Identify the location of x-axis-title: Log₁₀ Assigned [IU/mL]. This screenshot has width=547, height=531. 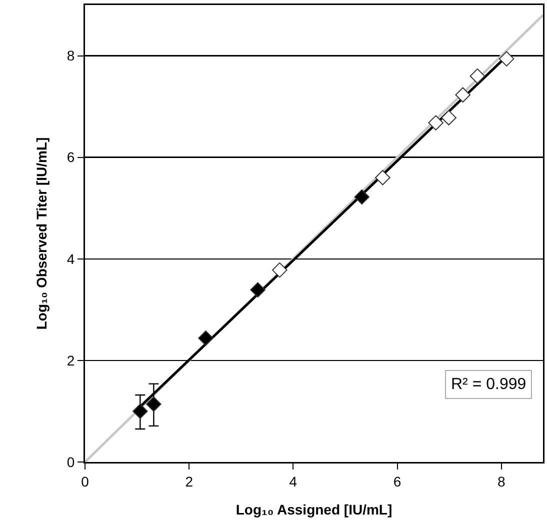
(314, 510).